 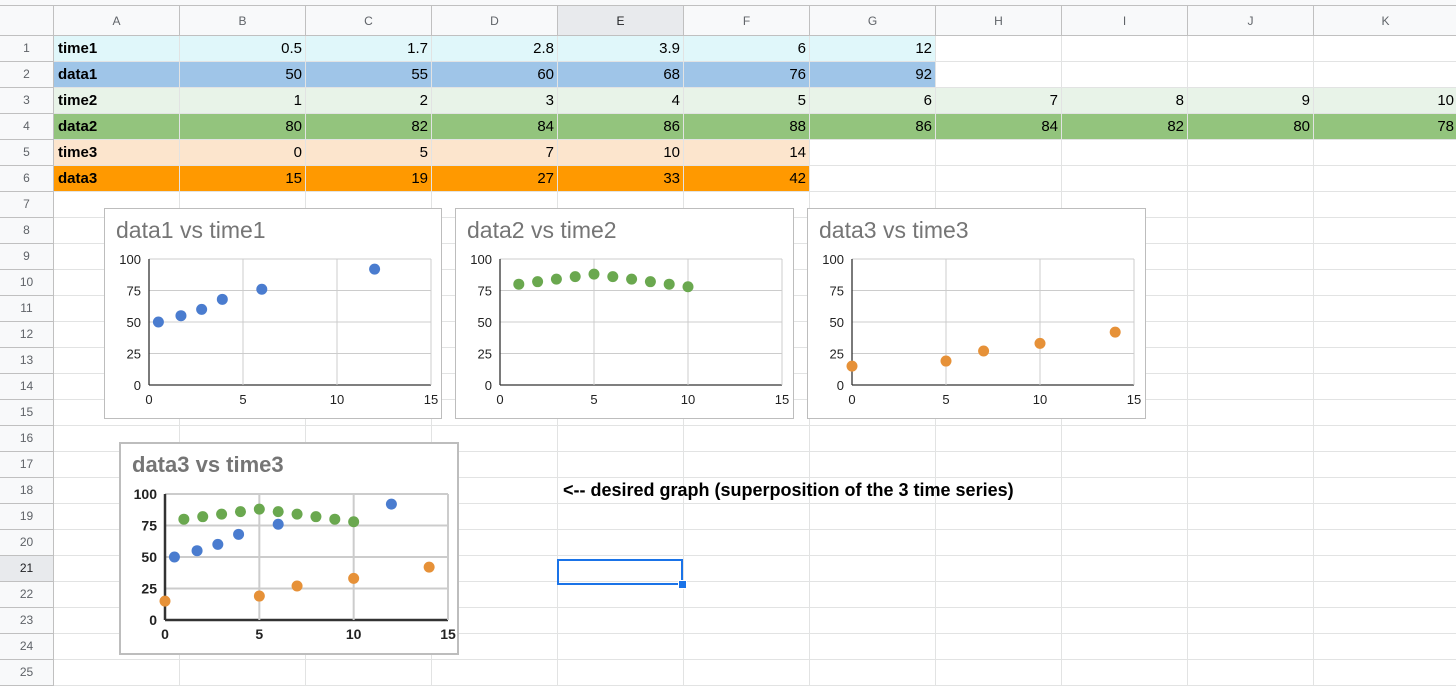 What do you see at coordinates (1251, 21) in the screenshot?
I see `column-header-j: J` at bounding box center [1251, 21].